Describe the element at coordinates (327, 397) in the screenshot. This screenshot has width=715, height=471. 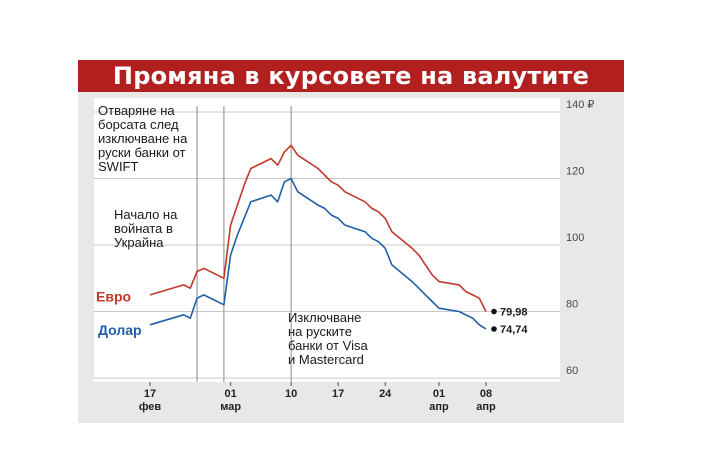
I see `x-axis-band` at that location.